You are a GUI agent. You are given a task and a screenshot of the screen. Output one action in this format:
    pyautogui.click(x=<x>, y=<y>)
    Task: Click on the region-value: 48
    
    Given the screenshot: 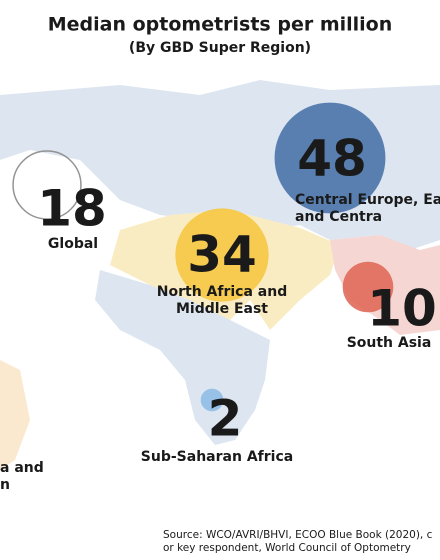 What is the action you would take?
    pyautogui.click(x=332, y=159)
    